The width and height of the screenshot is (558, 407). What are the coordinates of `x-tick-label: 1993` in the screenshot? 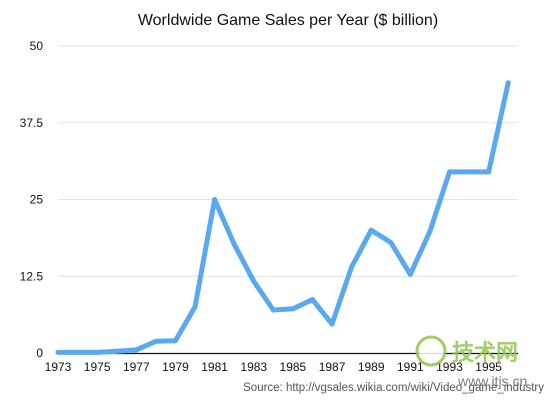 It's located at (449, 367).